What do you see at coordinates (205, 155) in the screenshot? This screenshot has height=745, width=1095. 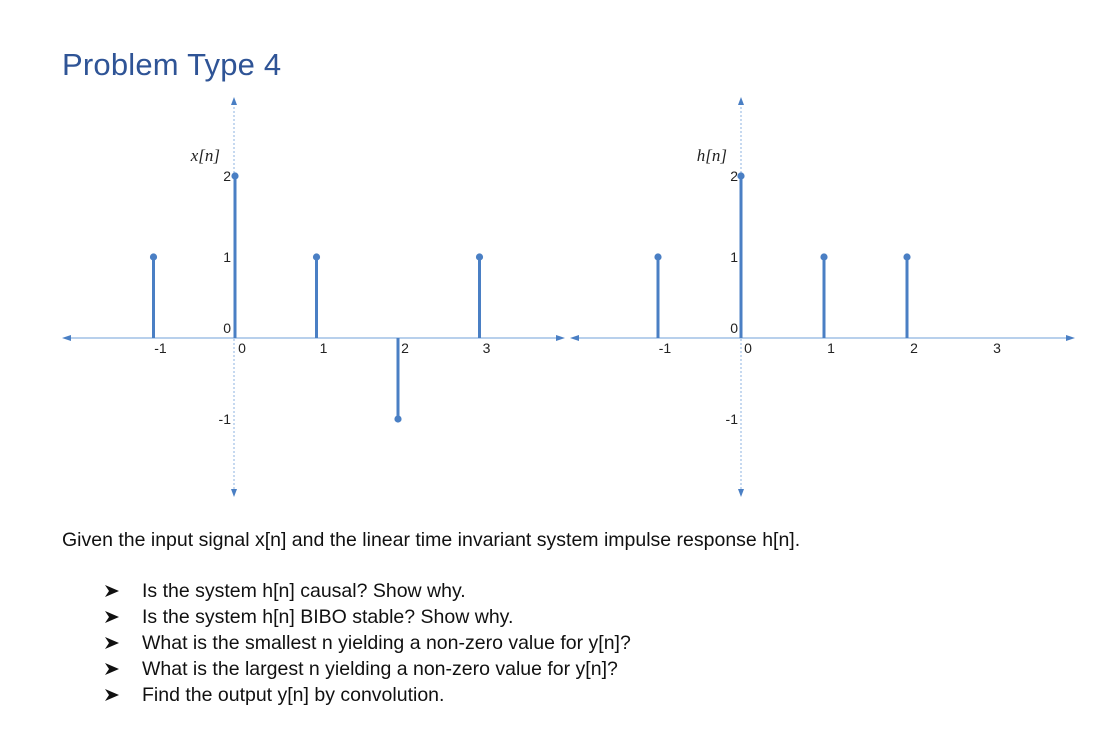 I see `y-axis-label: x[n]` at bounding box center [205, 155].